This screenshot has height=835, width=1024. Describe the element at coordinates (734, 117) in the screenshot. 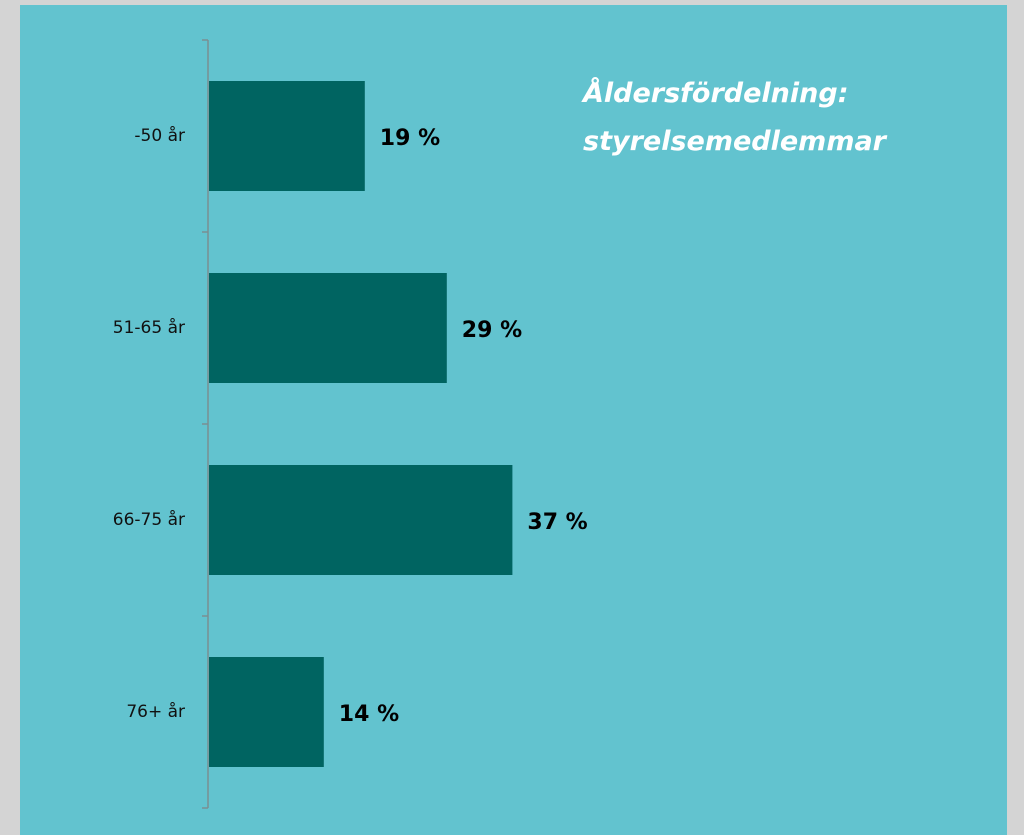

I see `chart-title: Åldersfördelning: styrelsemedlemmar` at that location.